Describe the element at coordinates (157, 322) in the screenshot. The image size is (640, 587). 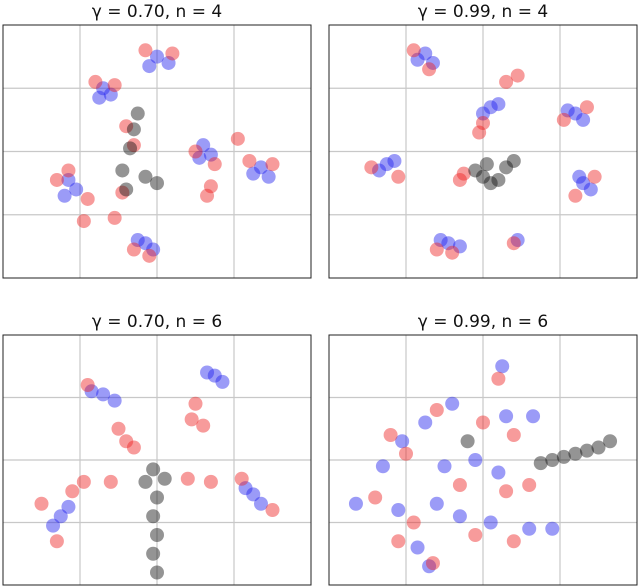
I see `panel-title: γ = 0.70, n = 6` at that location.